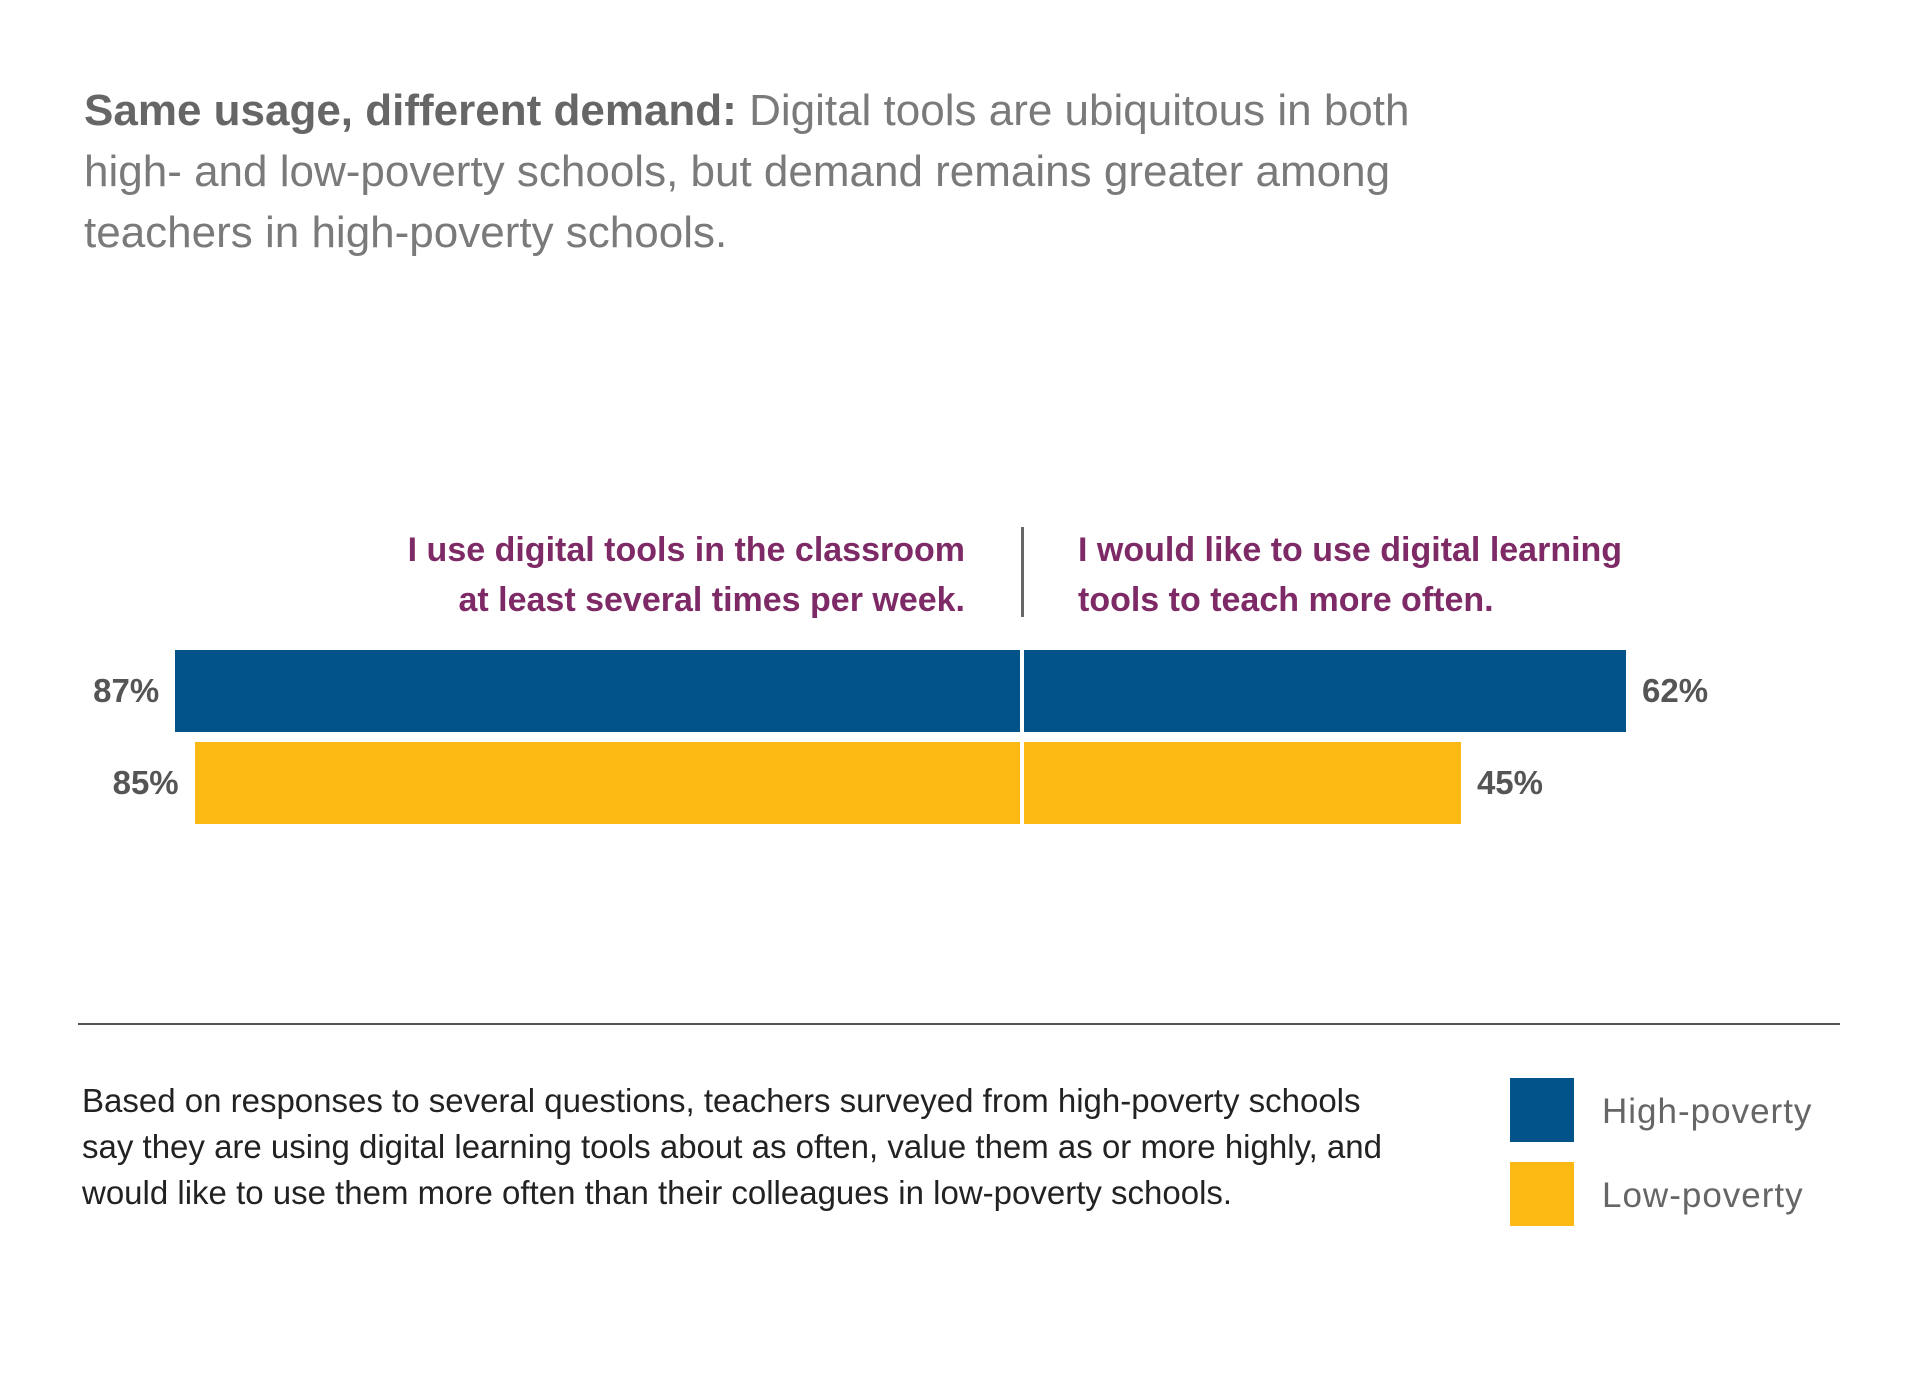  Describe the element at coordinates (126, 690) in the screenshot. I see `value-label-usage-high-poverty: 87%` at that location.